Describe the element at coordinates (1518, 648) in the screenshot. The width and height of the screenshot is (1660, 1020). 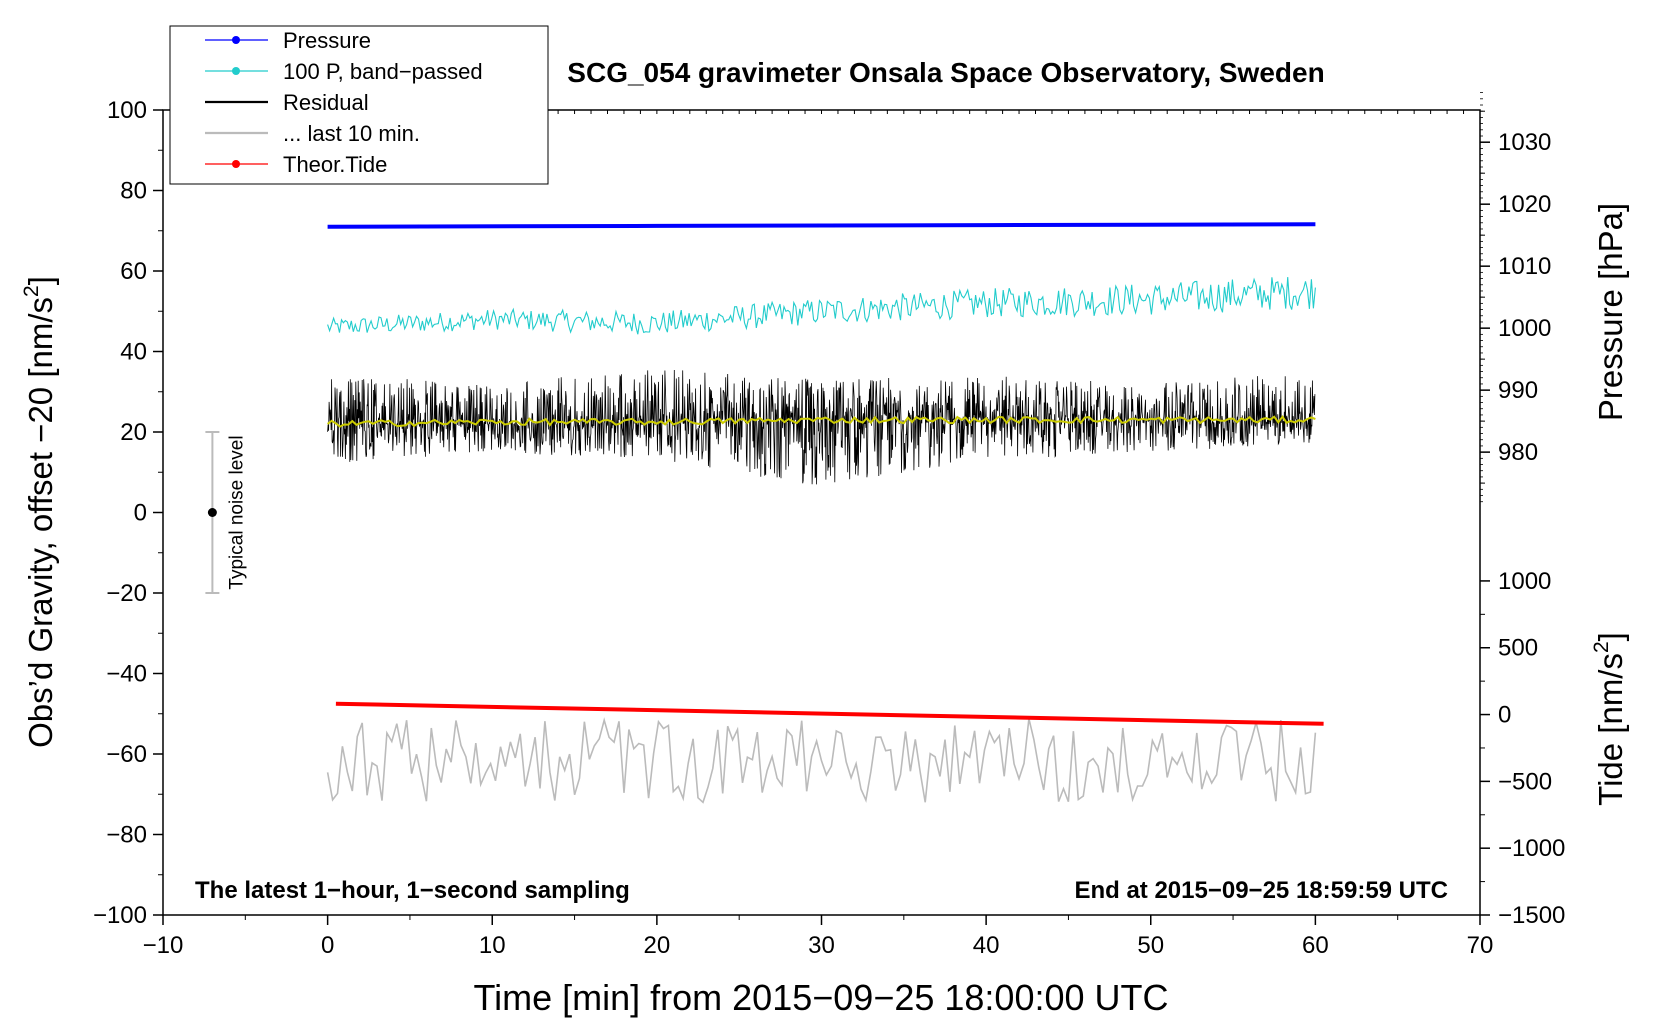
I see `tide-tick-label: 500` at that location.